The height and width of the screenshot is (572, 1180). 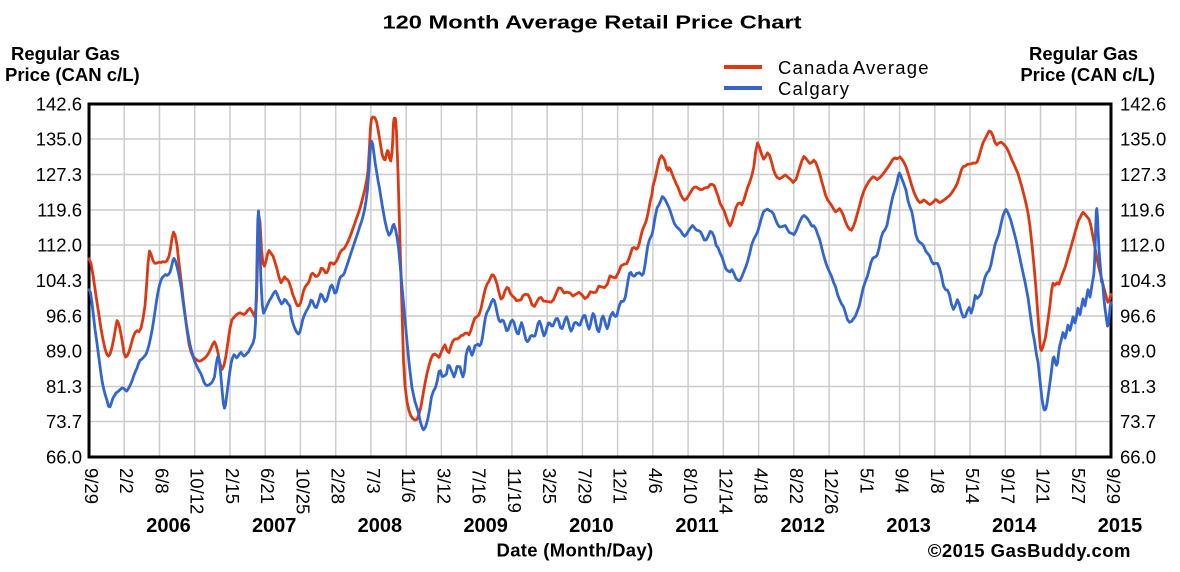 I want to click on svg-text: 6/8, so click(x=162, y=481).